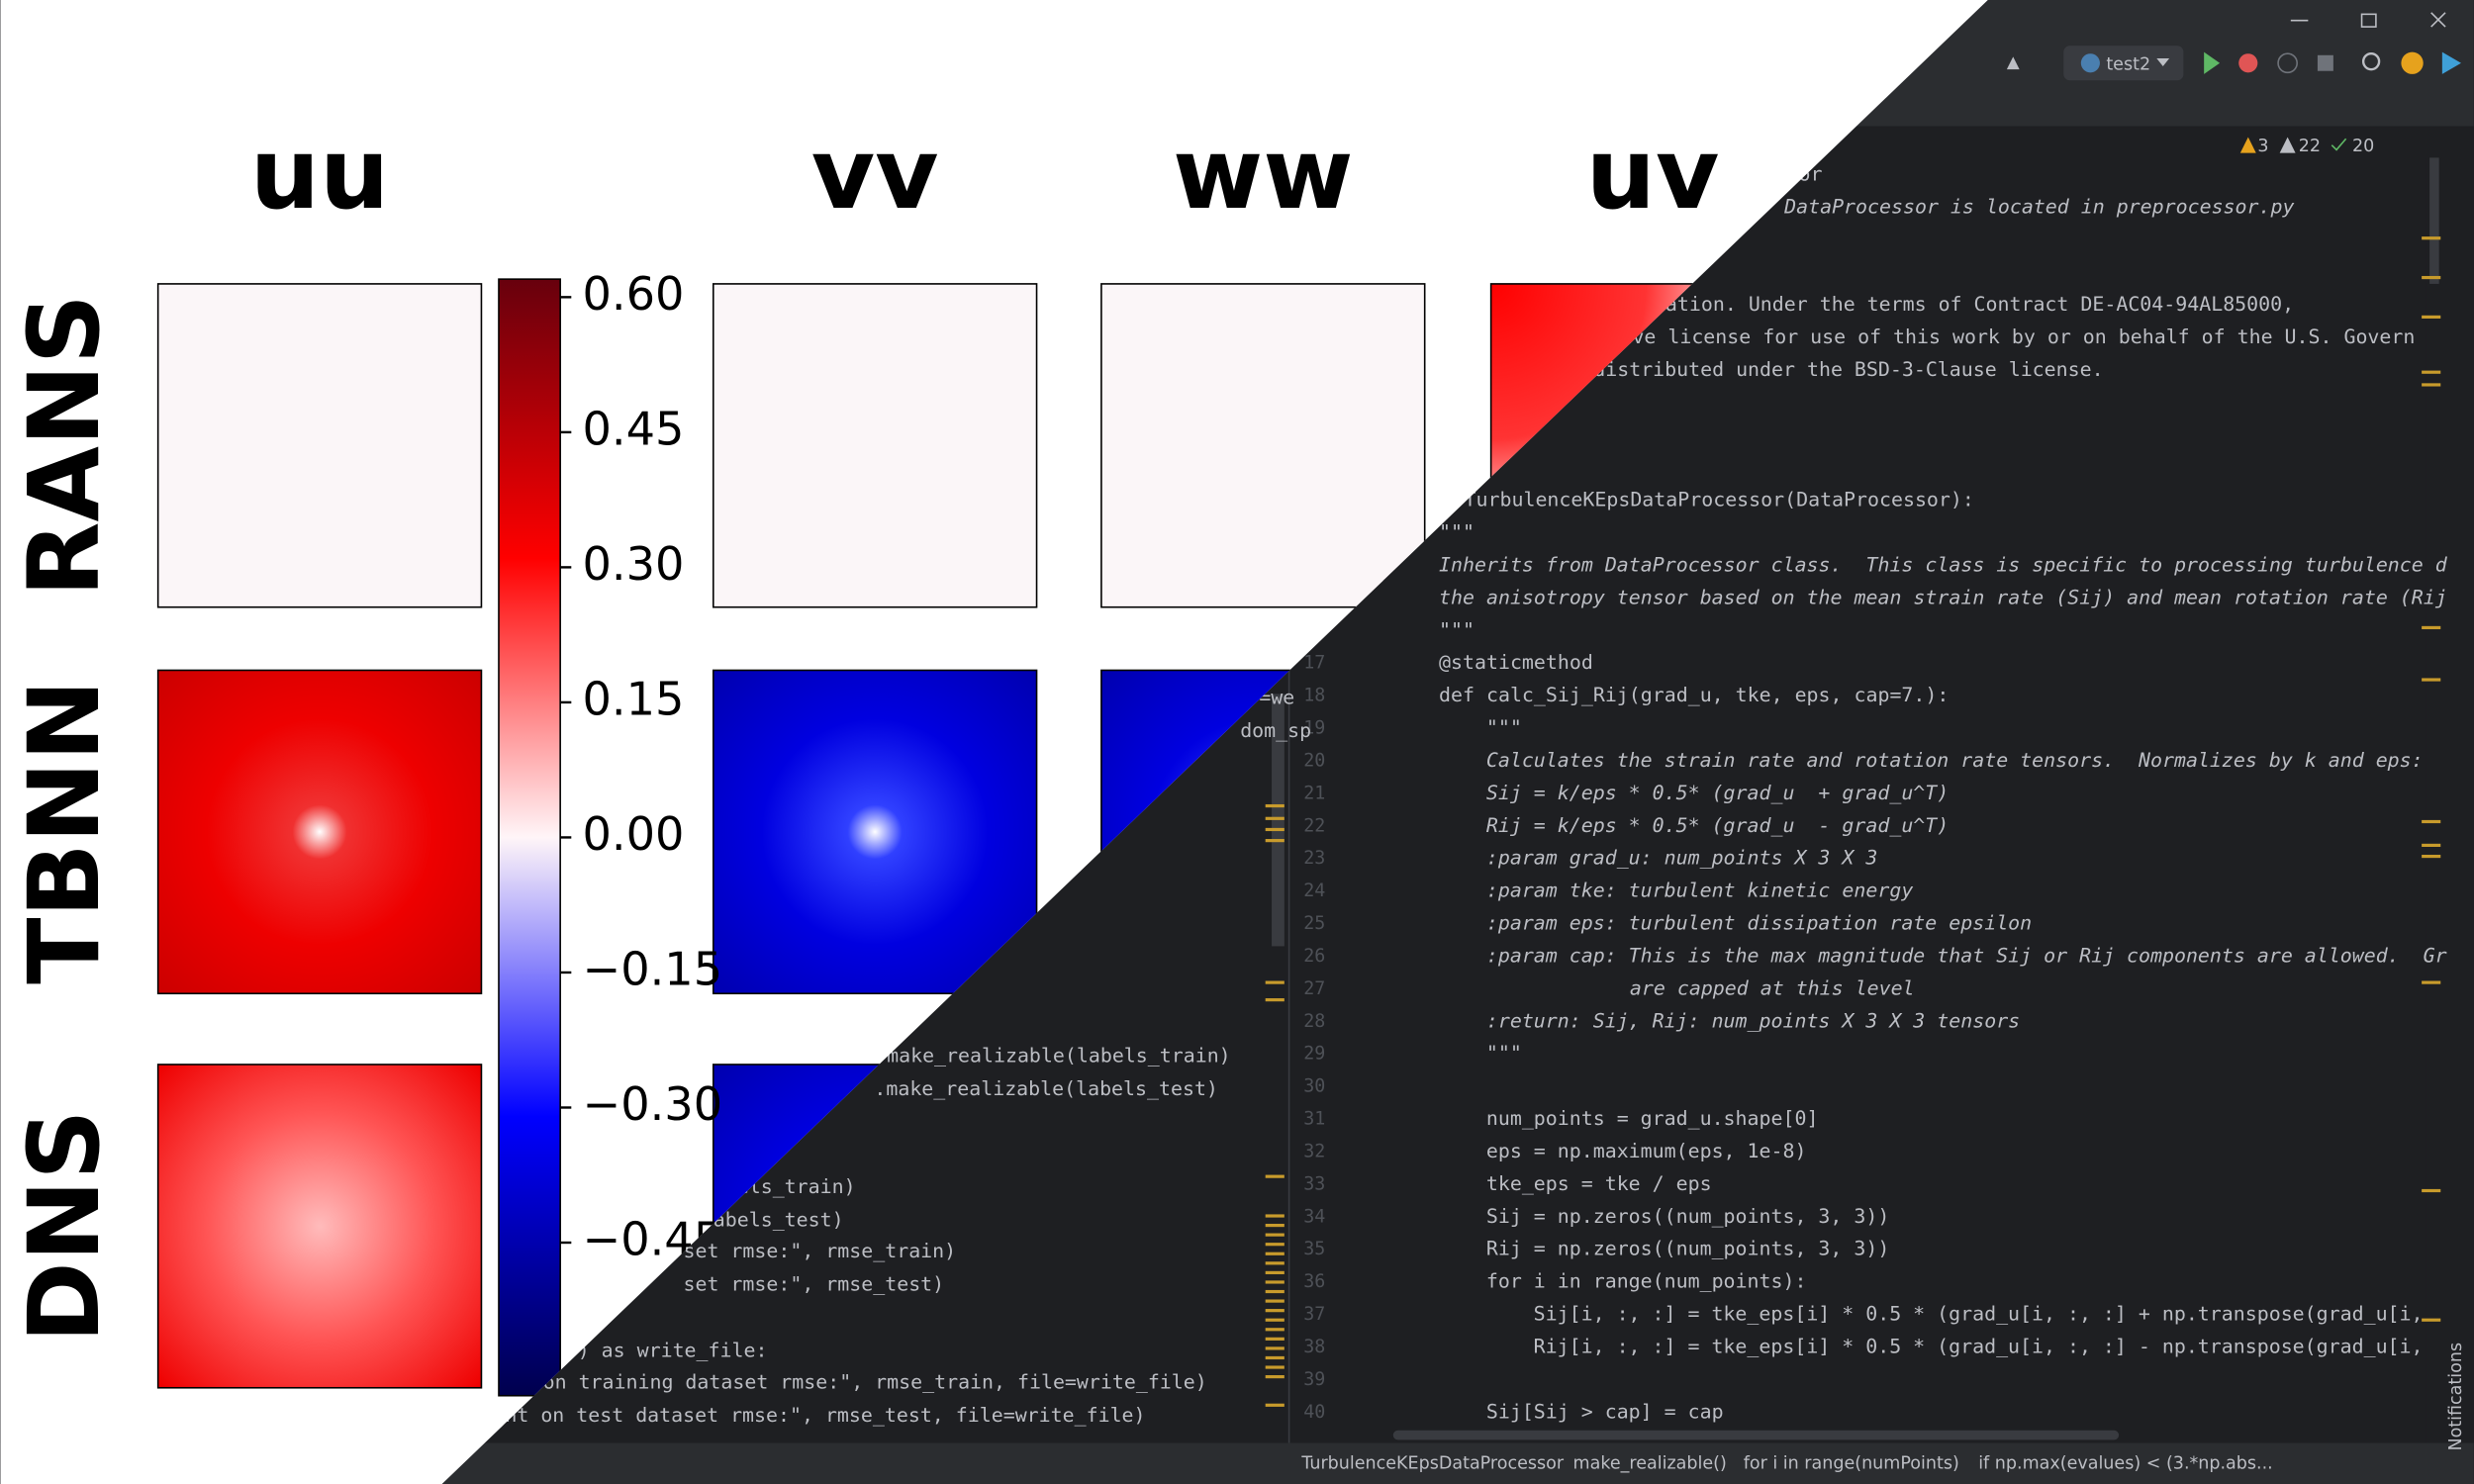  Describe the element at coordinates (1647, 1151) in the screenshot. I see `code-line: eps = np.maximum(eps, 1e-8)` at that location.